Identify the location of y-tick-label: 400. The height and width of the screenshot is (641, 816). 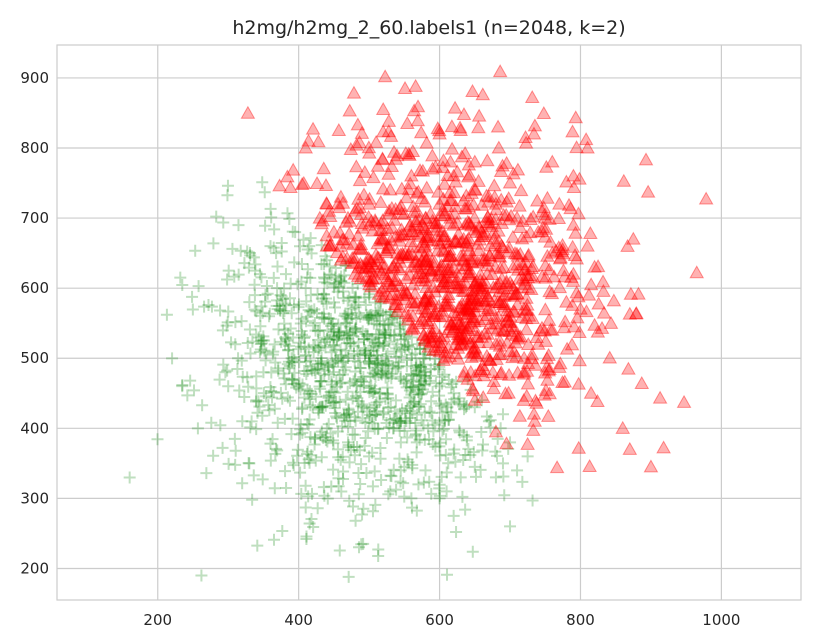
(34, 428).